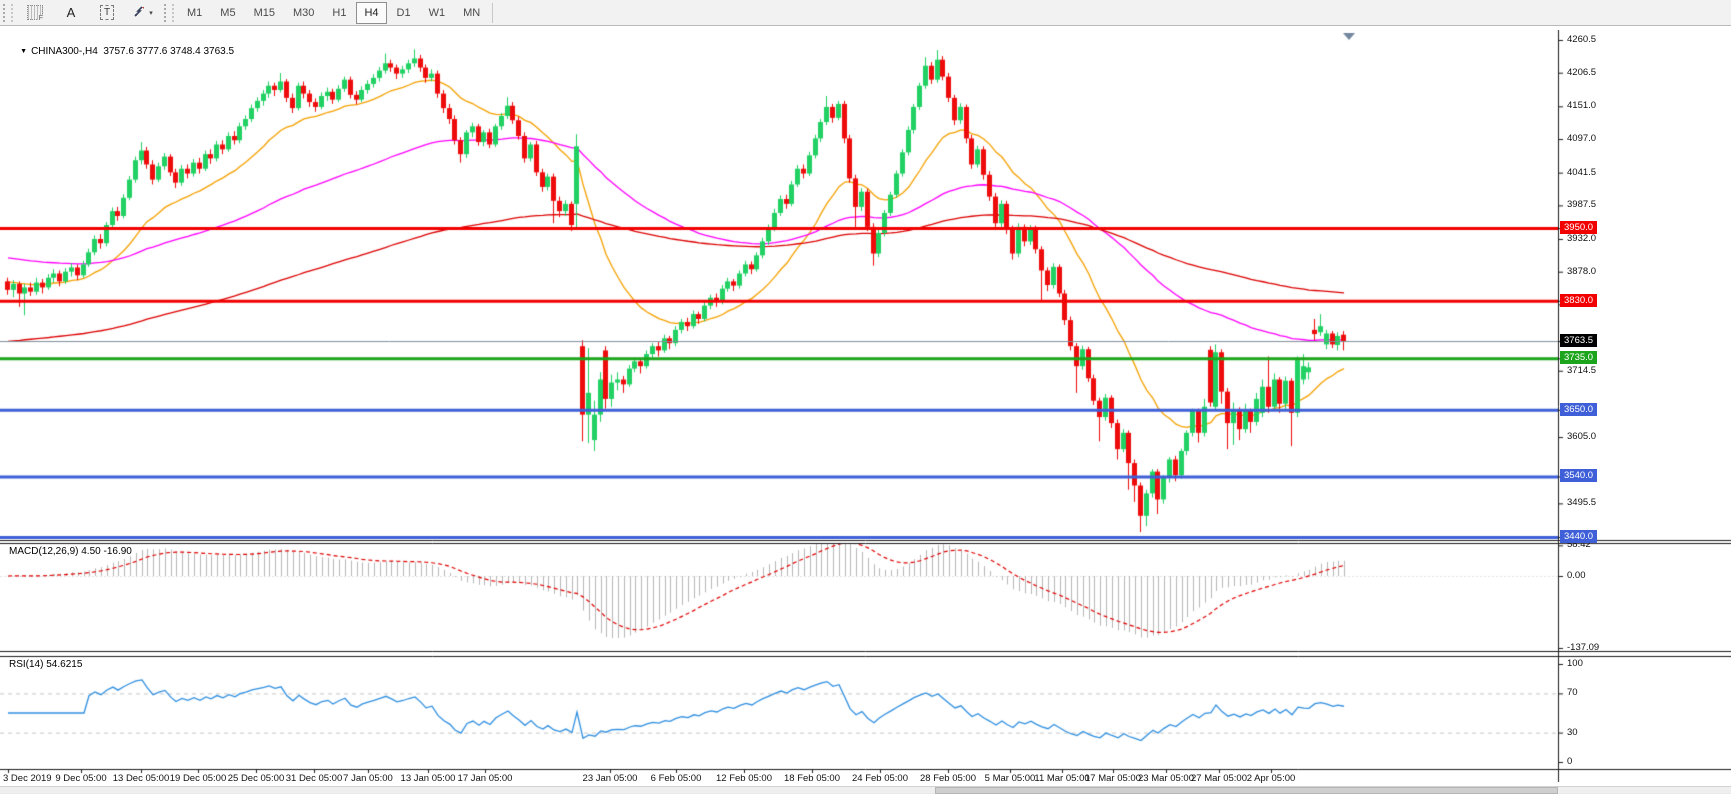 Image resolution: width=1731 pixels, height=794 pixels. I want to click on toolbar-drag-handle, so click(8, 12).